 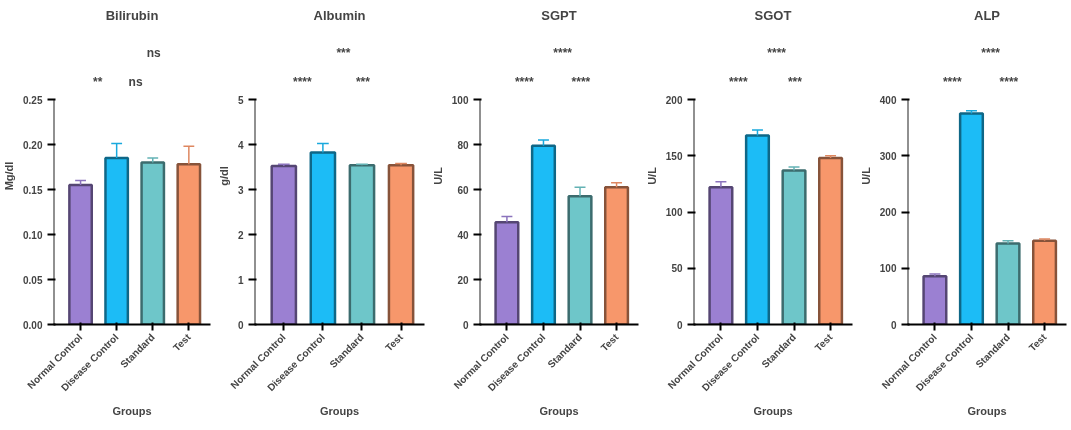 I want to click on y-tick-label: 80, so click(x=463, y=145).